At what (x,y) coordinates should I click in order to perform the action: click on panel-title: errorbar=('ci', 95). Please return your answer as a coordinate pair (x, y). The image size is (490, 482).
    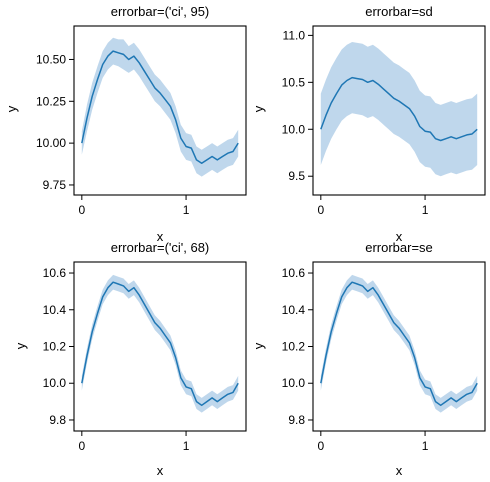
    Looking at the image, I should click on (160, 11).